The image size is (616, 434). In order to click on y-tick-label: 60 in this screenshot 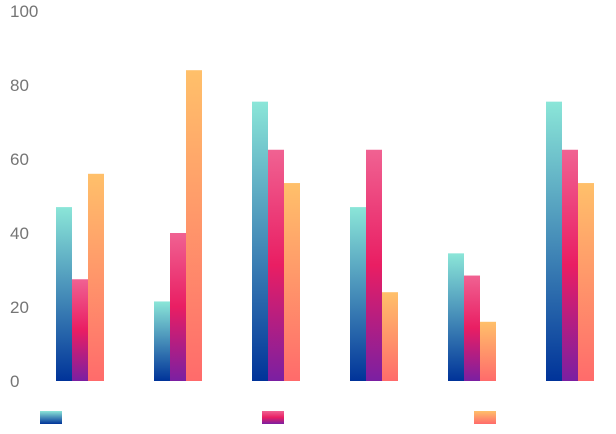, I will do `click(19, 159)`.